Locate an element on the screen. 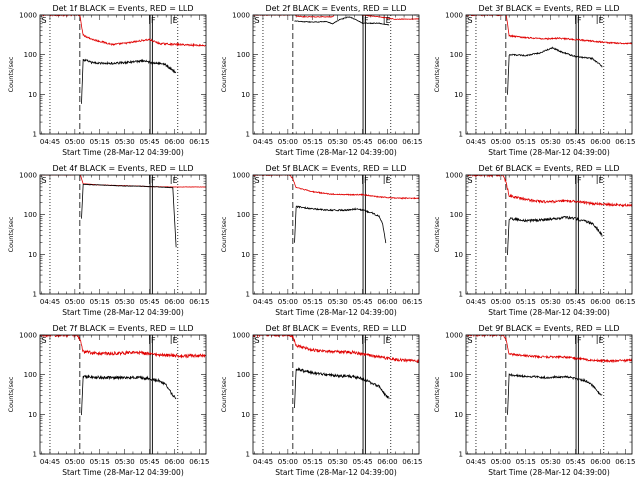  panel-title: Det 3f BLACK = Events, RED = LLD is located at coordinates (548, 8).